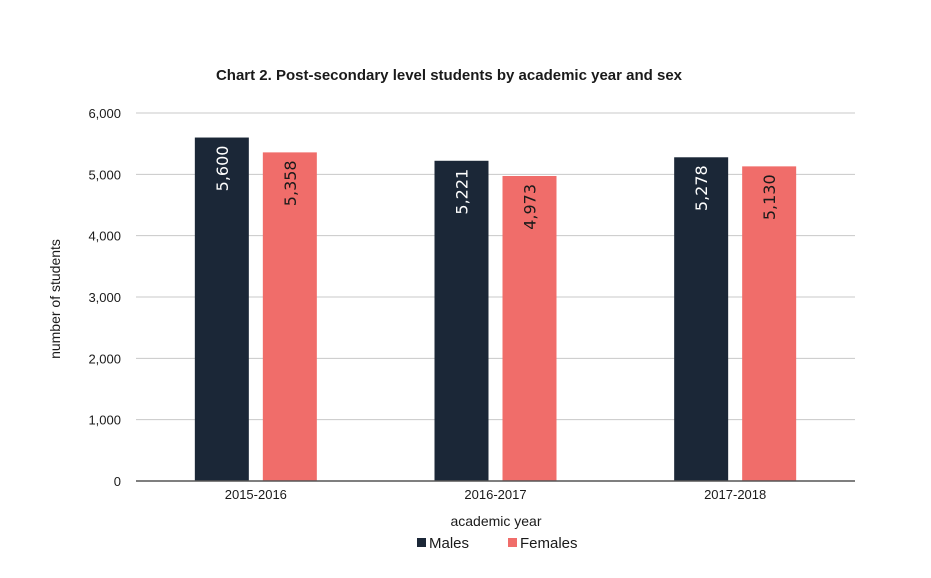 The width and height of the screenshot is (931, 578). Describe the element at coordinates (512, 542) in the screenshot. I see `legend-swatch-females` at that location.